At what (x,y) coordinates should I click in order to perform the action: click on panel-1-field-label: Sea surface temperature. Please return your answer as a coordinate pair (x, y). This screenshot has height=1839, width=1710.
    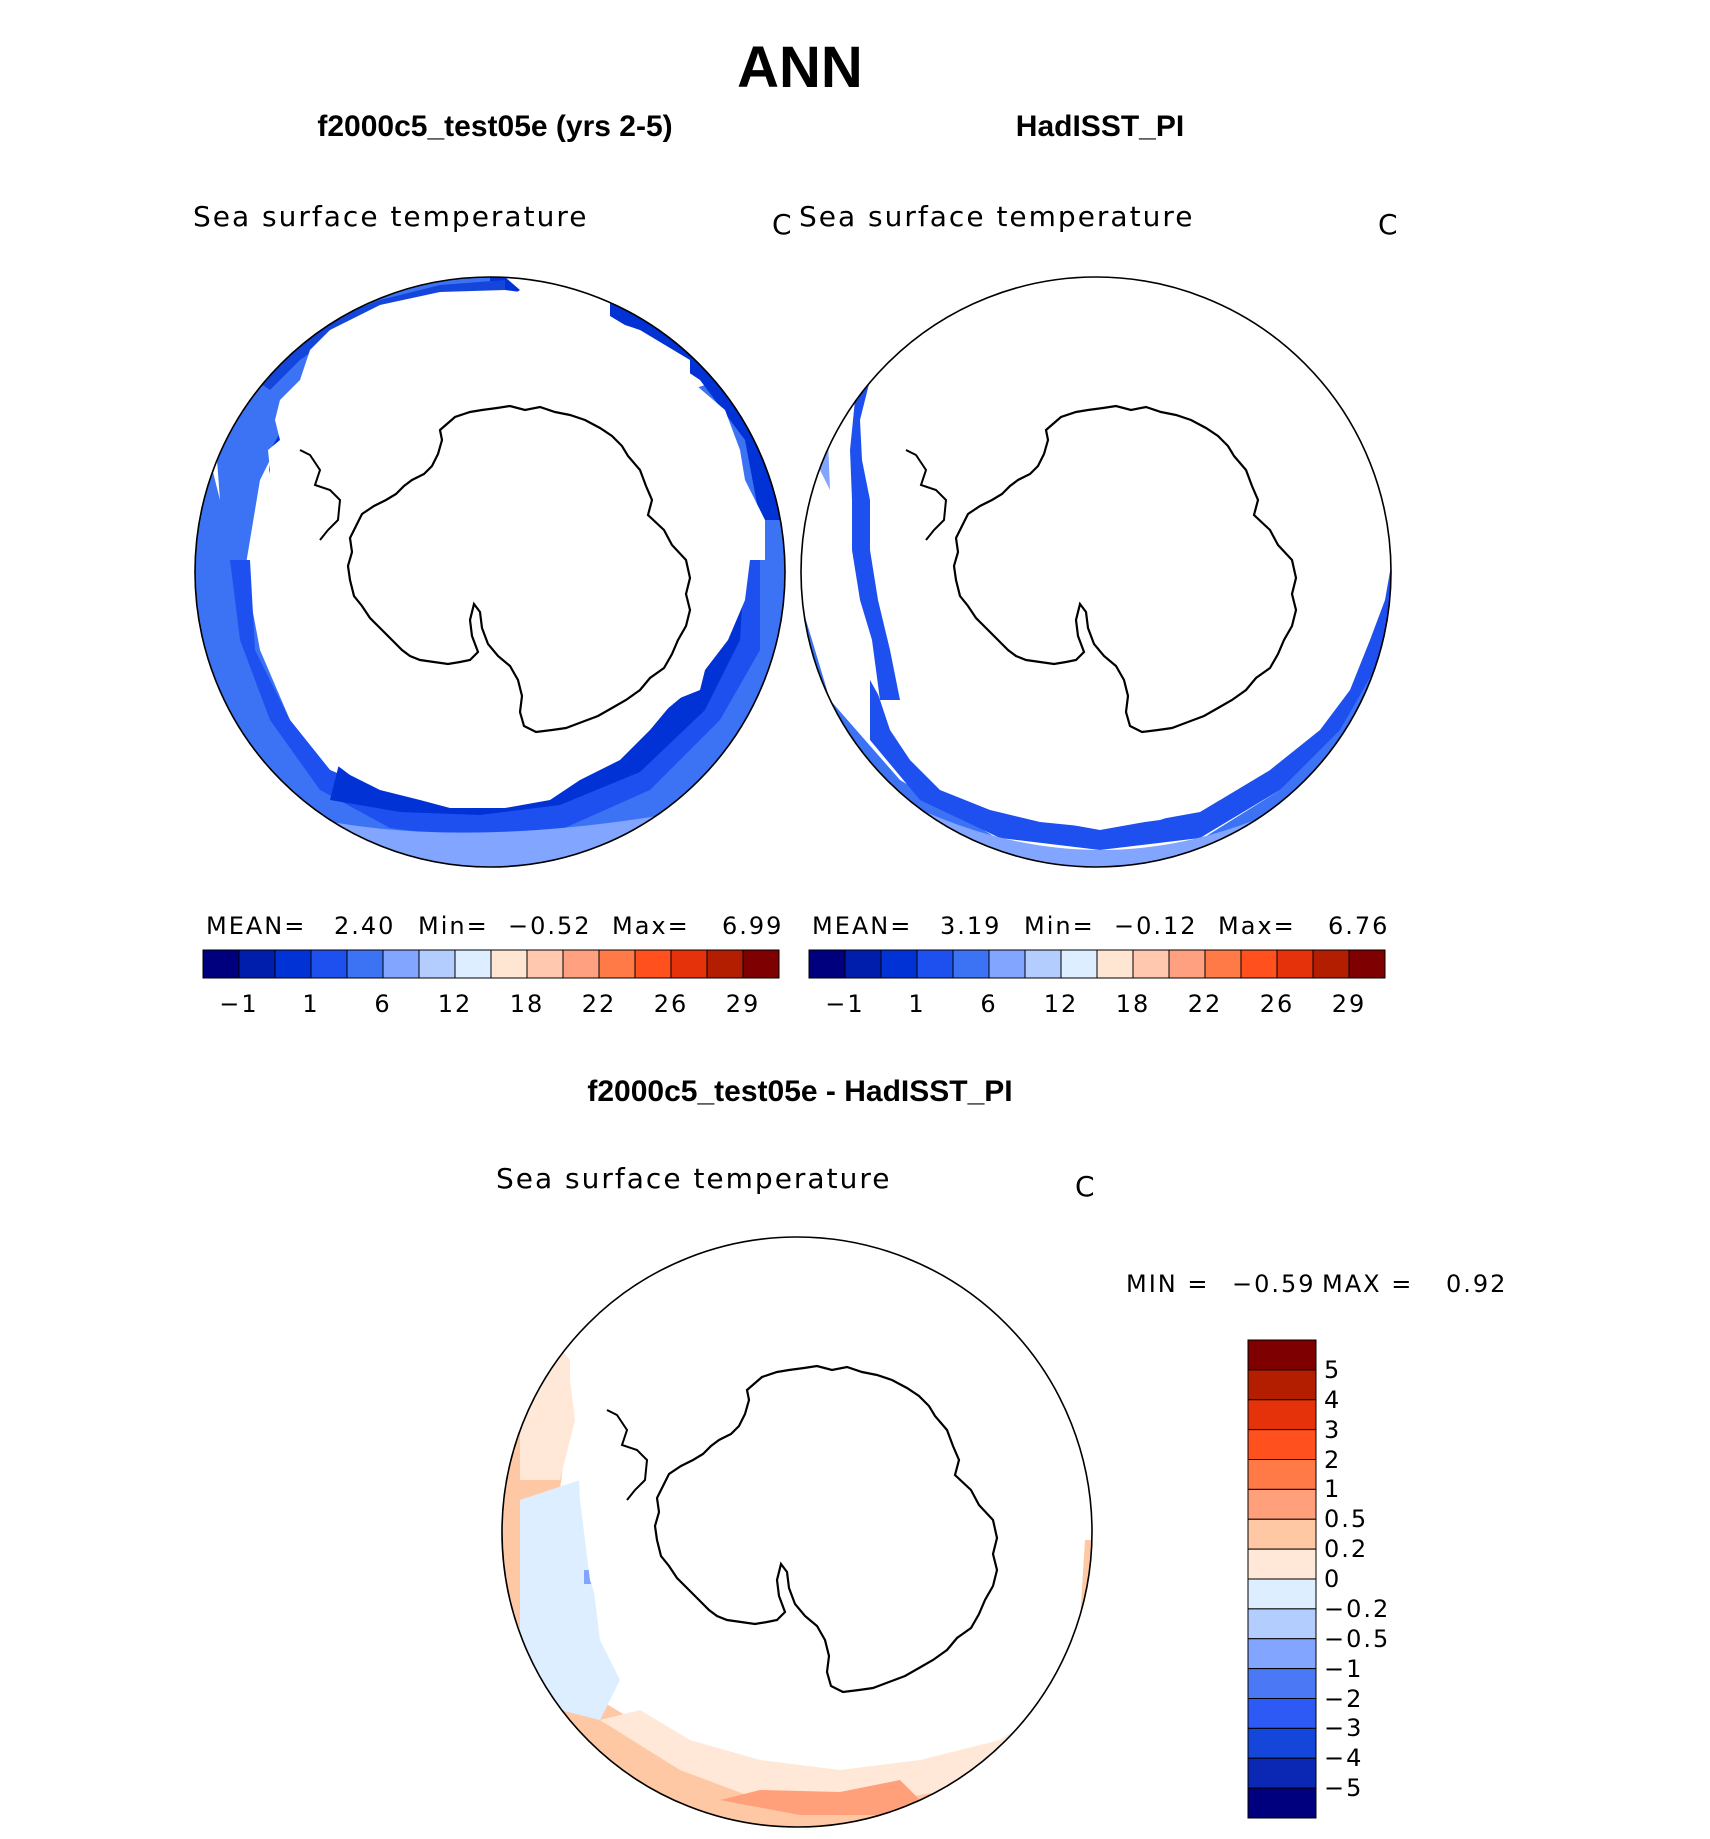
    Looking at the image, I should click on (391, 216).